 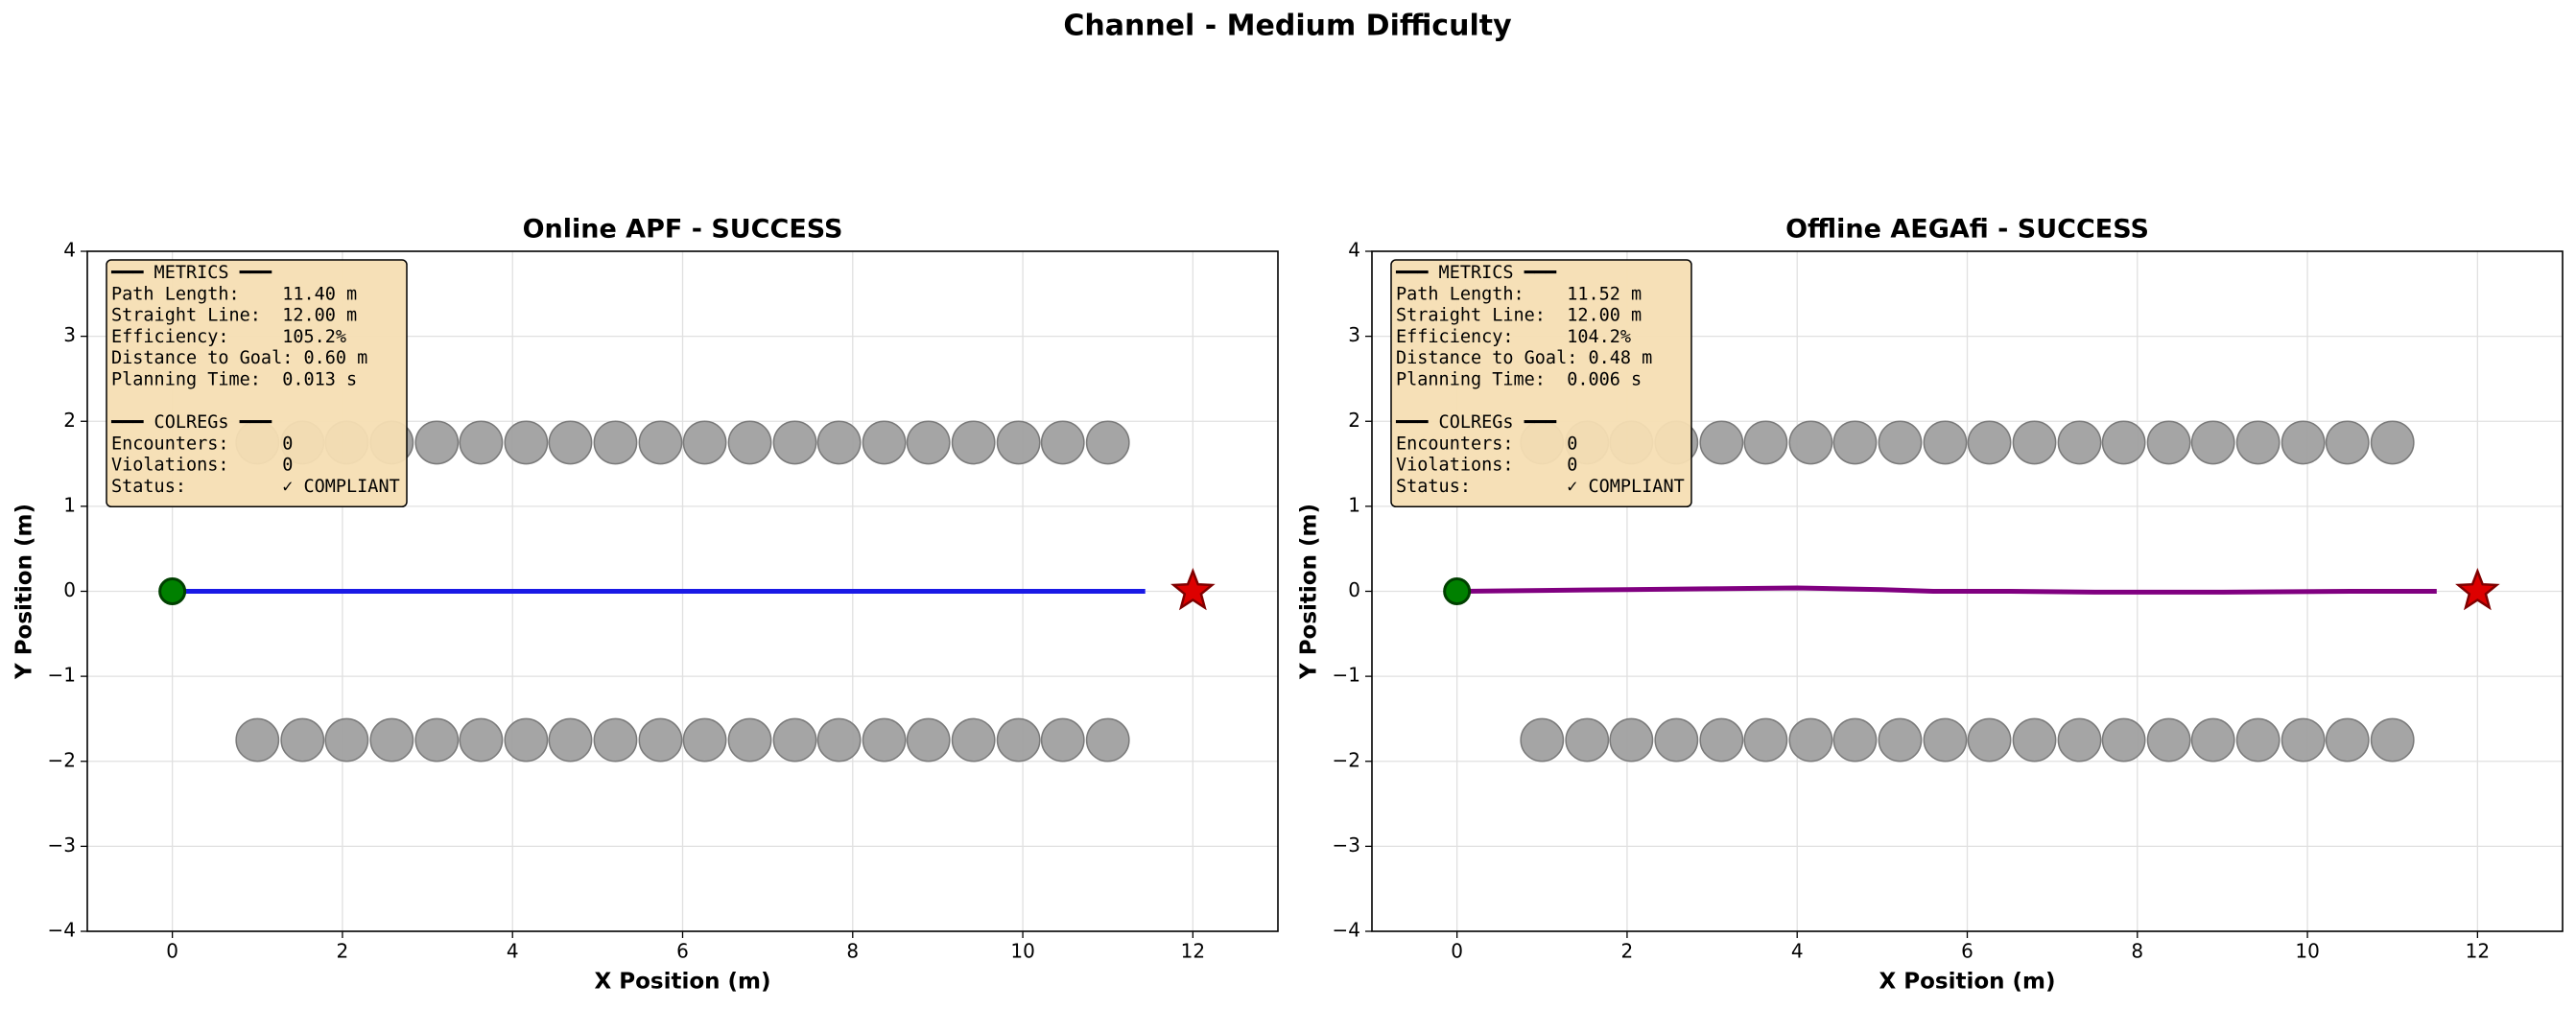 I want to click on y-tick-label: 2, so click(x=1354, y=420).